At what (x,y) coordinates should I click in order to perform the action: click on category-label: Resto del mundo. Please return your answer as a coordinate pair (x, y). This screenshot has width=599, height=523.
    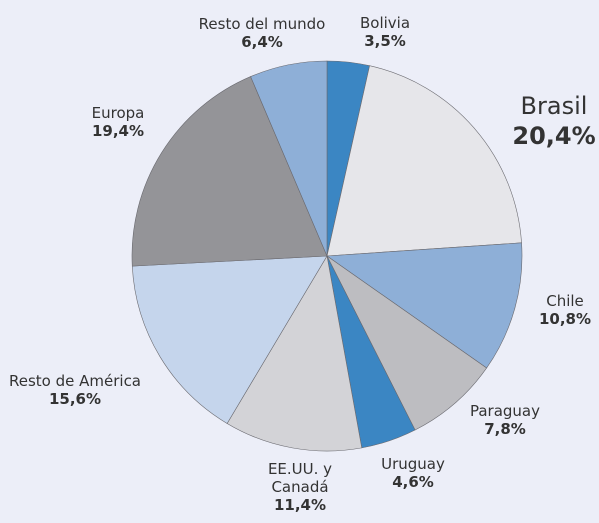
    Looking at the image, I should click on (262, 24).